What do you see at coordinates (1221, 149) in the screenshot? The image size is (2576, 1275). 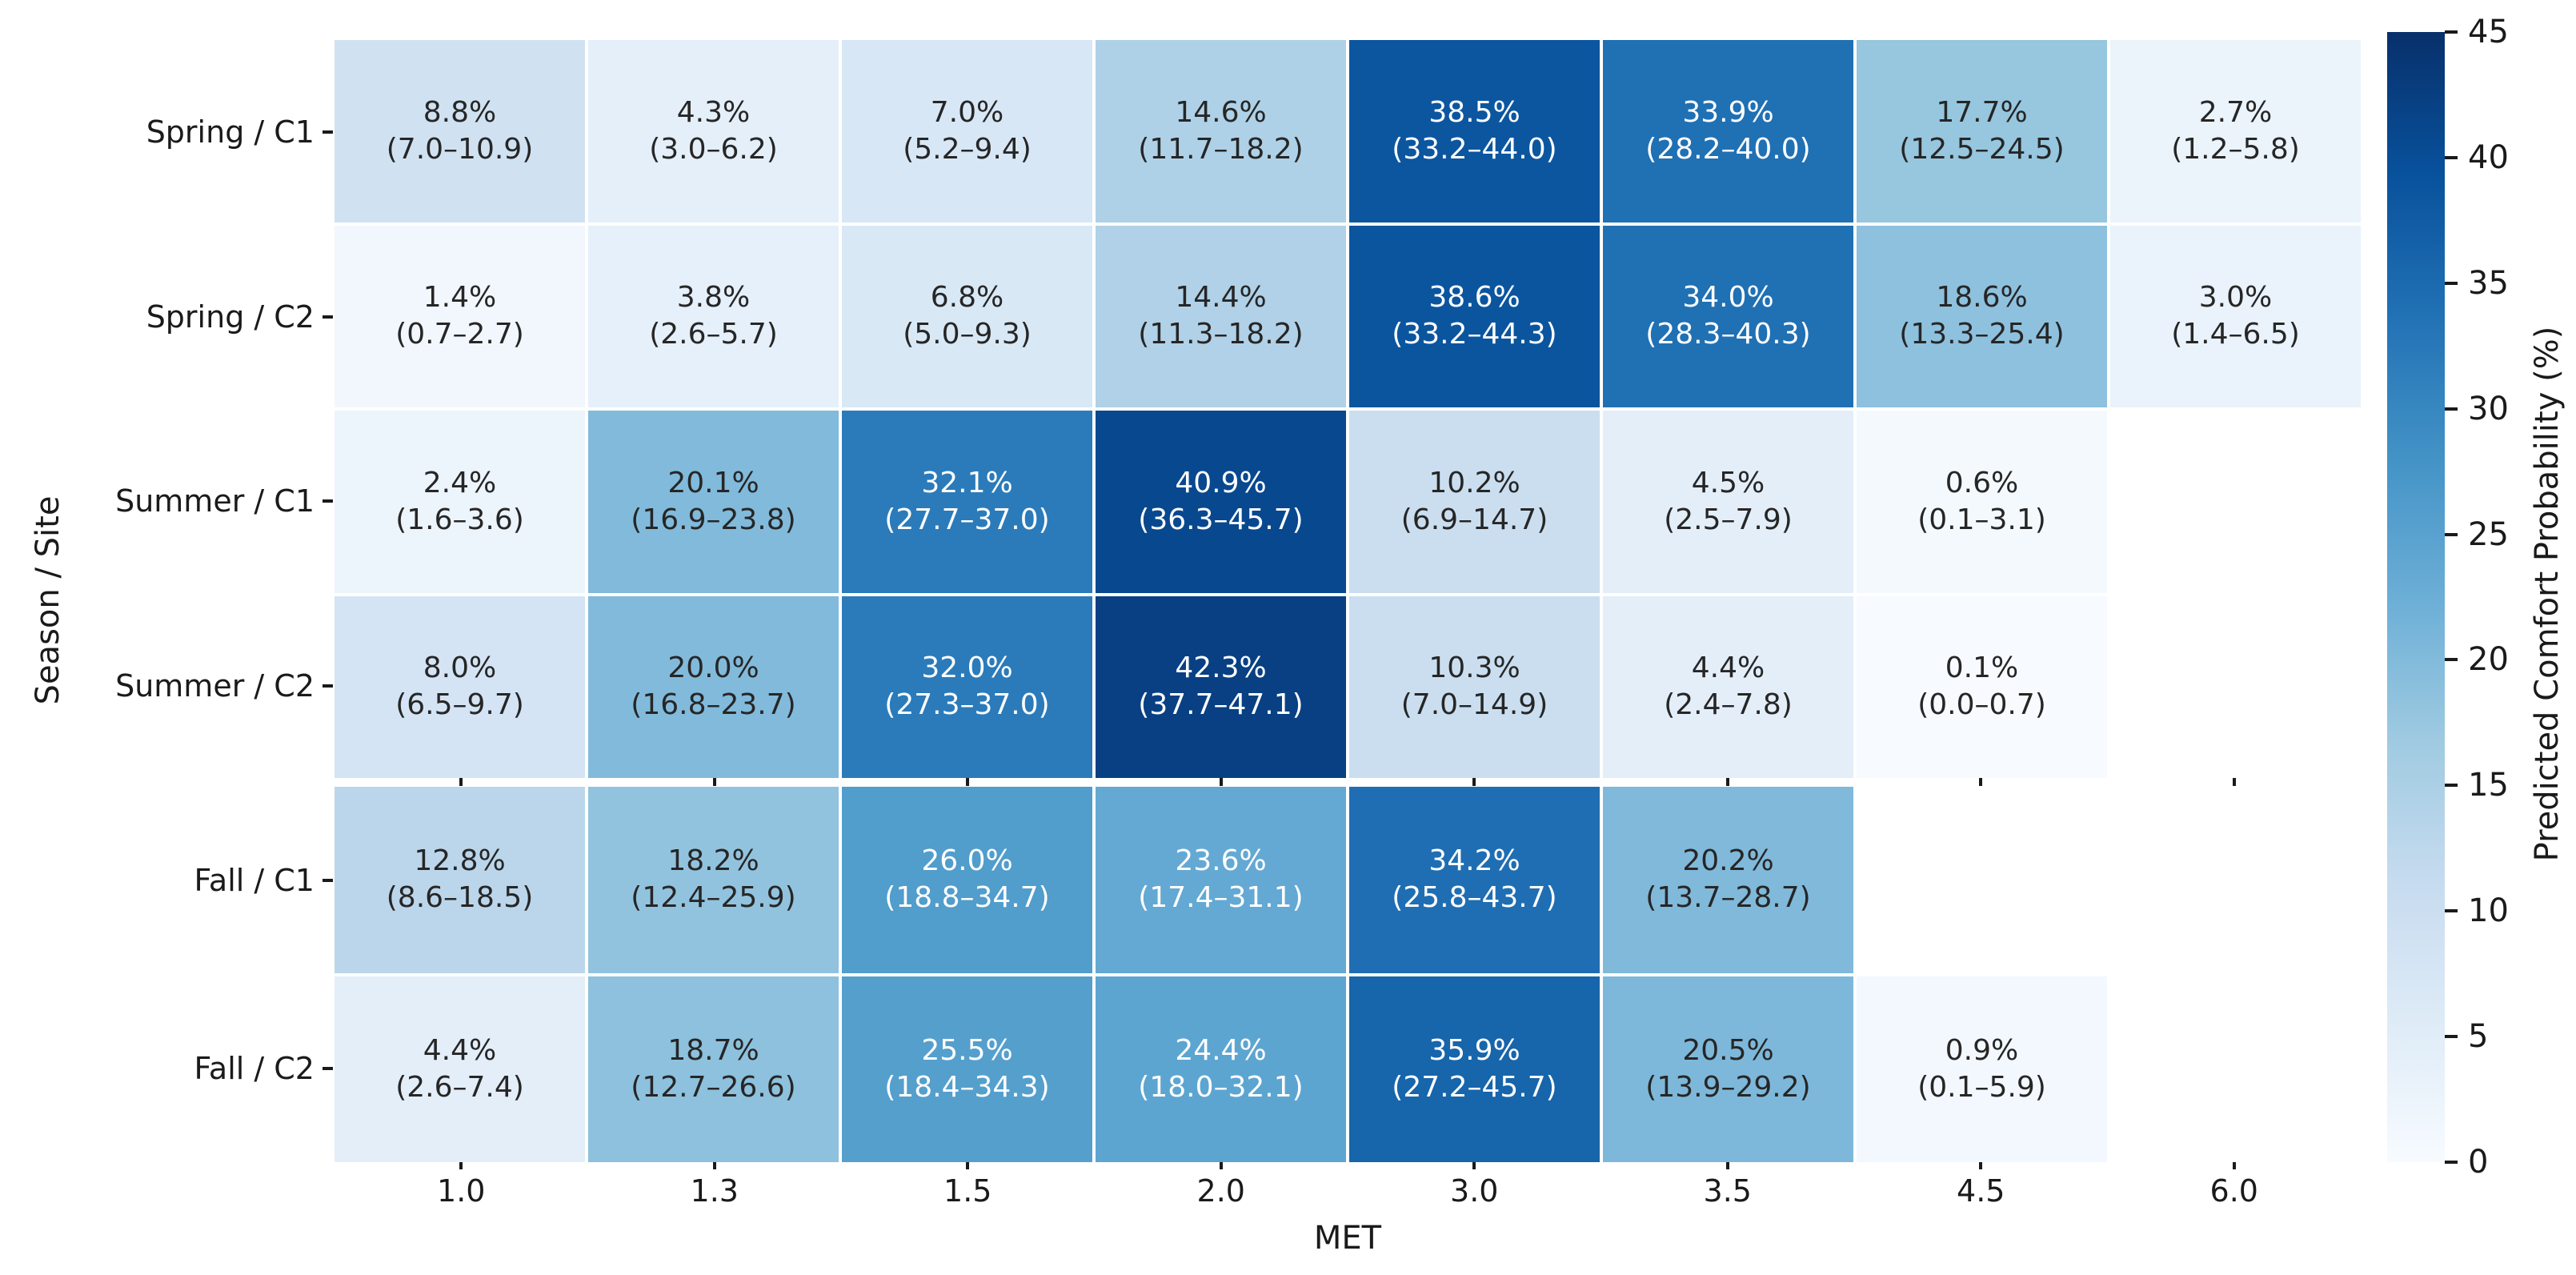 I see `cell-confidence-interval: (11.7–18.2)` at bounding box center [1221, 149].